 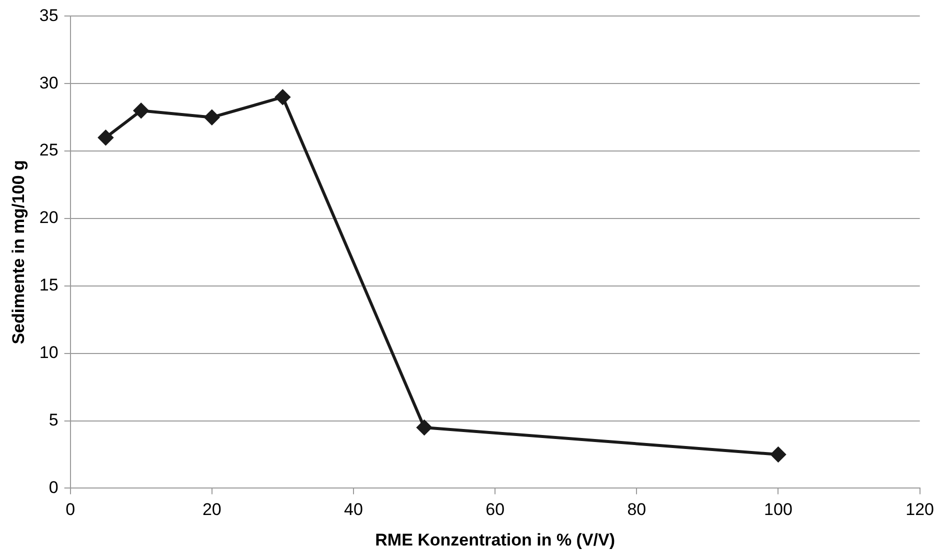 What do you see at coordinates (48, 285) in the screenshot?
I see `y-tick-label: 15` at bounding box center [48, 285].